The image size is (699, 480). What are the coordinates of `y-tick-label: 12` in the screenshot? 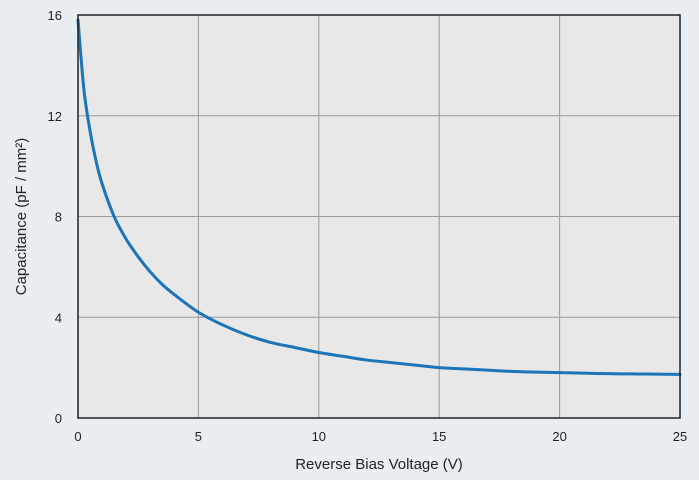 It's located at (55, 116).